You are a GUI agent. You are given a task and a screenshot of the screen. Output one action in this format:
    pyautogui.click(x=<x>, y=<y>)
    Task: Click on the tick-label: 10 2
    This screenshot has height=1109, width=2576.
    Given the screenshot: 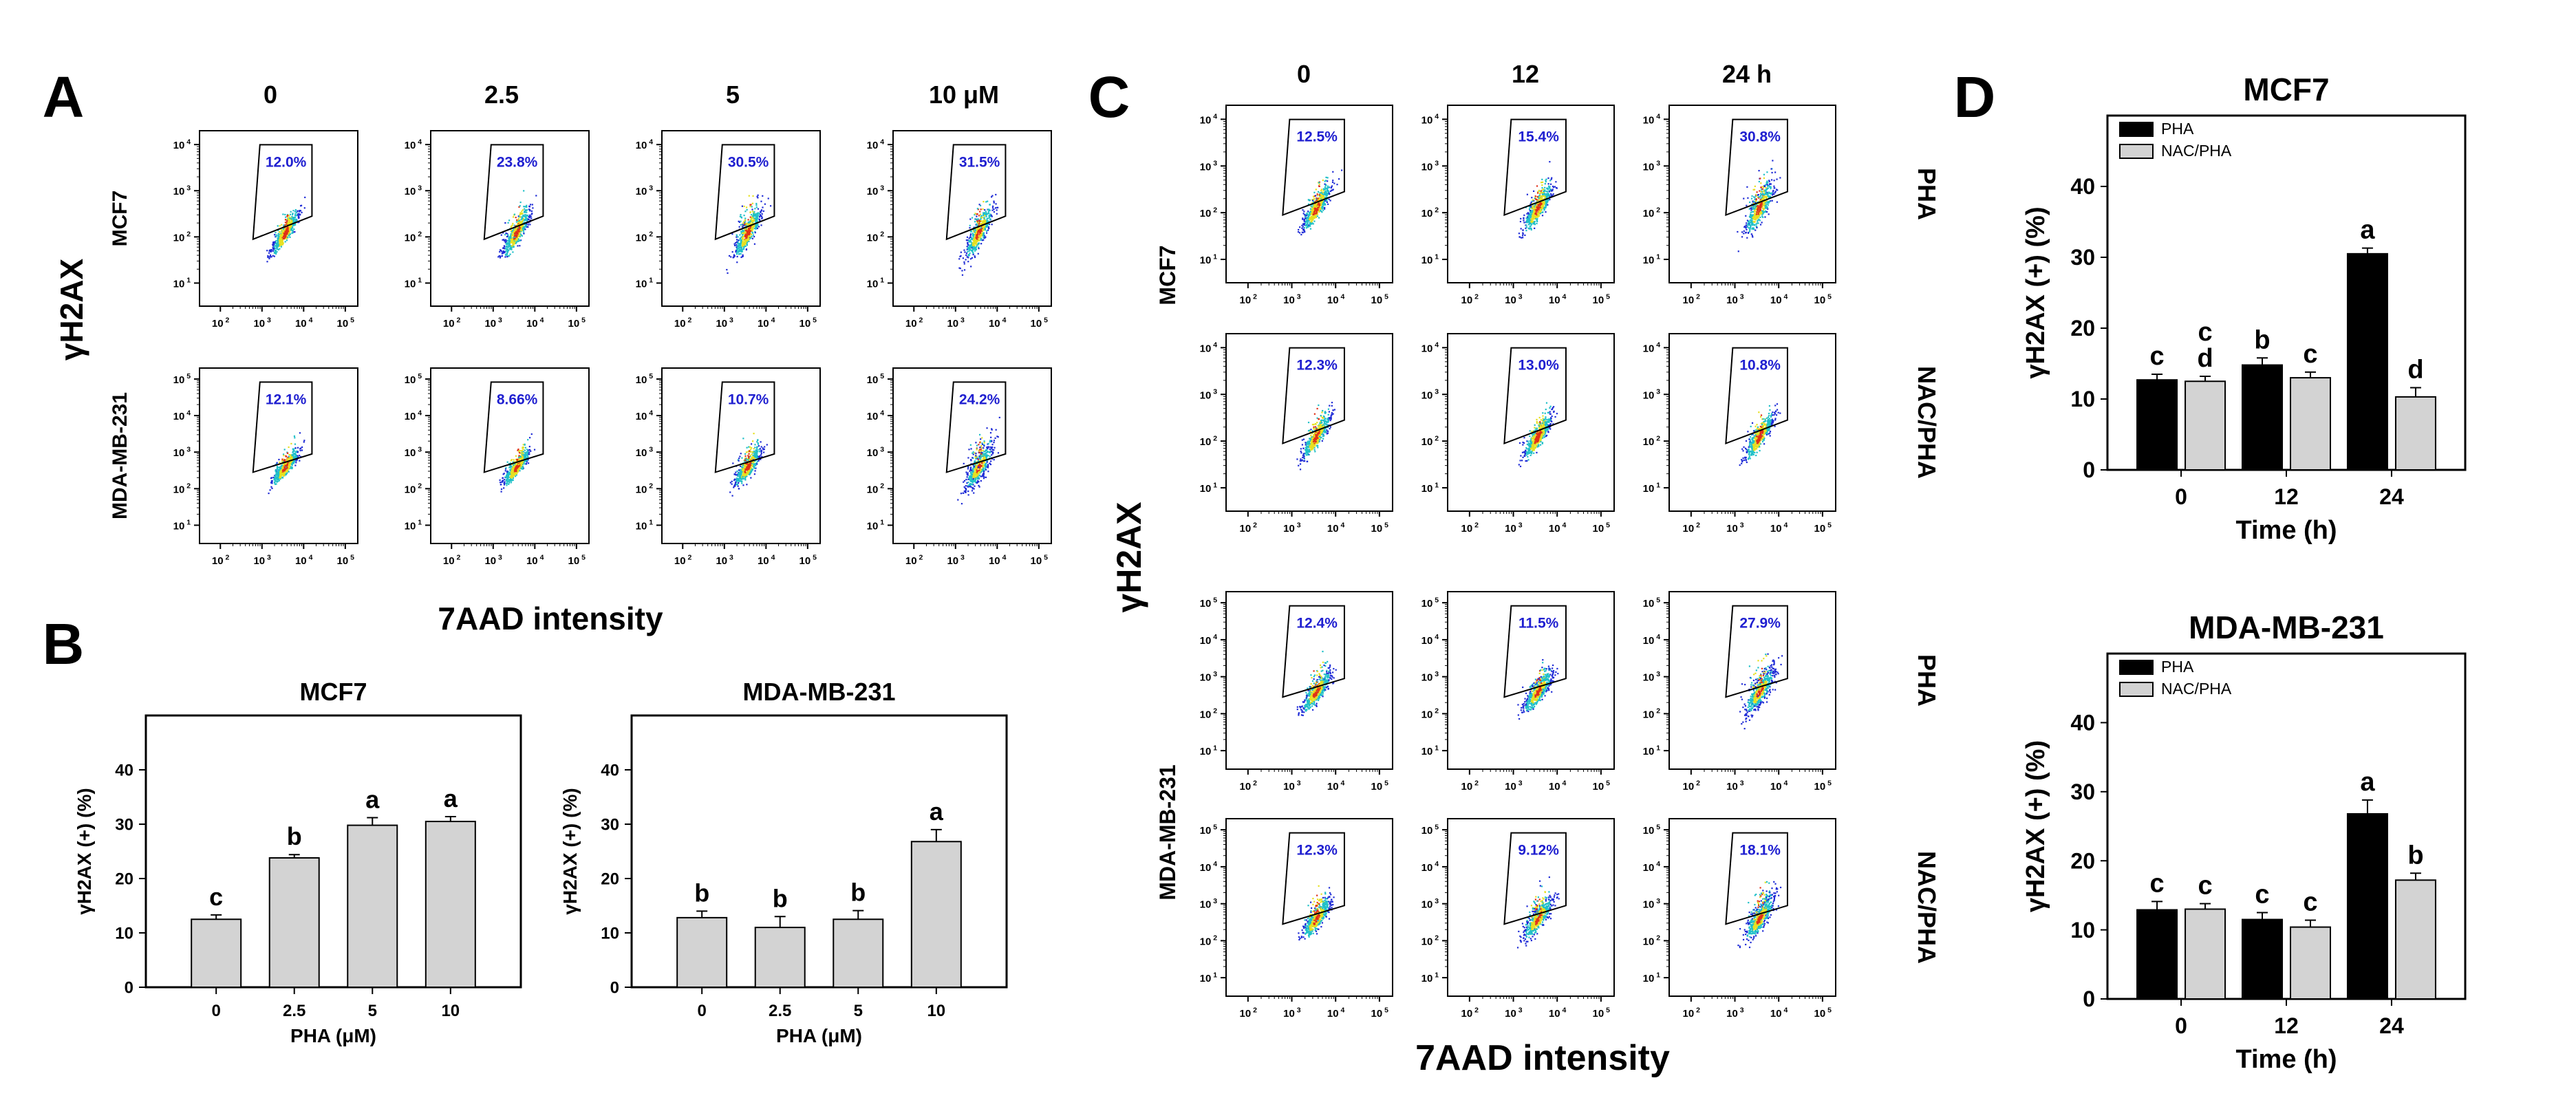 What is the action you would take?
    pyautogui.click(x=452, y=560)
    